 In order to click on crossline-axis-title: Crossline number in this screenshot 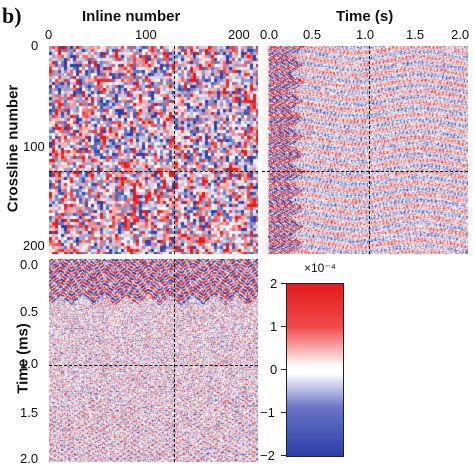, I will do `click(13, 148)`.